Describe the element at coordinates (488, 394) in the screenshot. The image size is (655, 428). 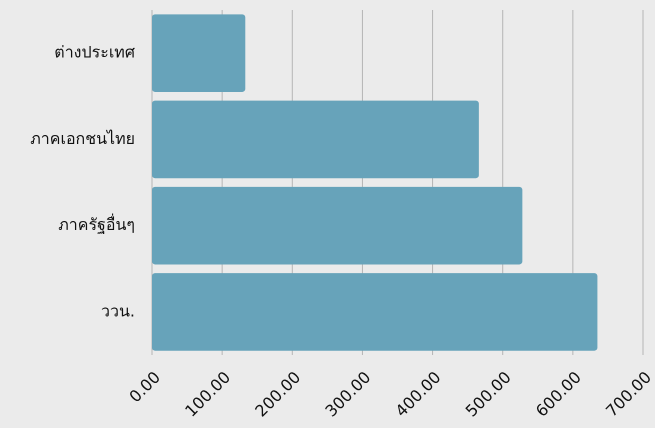
I see `x-tick-label: 500.00` at that location.